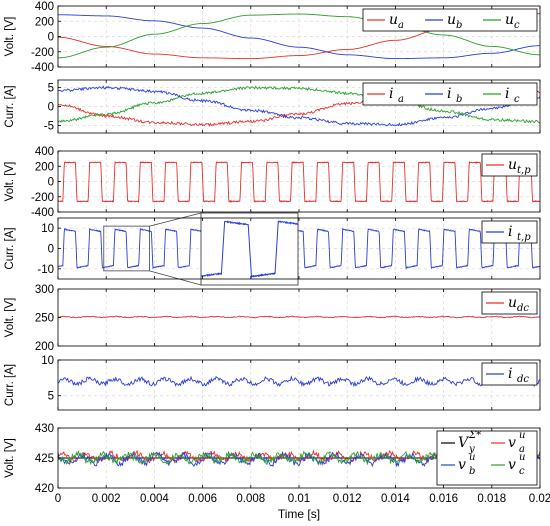 This screenshot has width=550, height=526. What do you see at coordinates (347, 499) in the screenshot?
I see `x-tick-label: 0.012` at bounding box center [347, 499].